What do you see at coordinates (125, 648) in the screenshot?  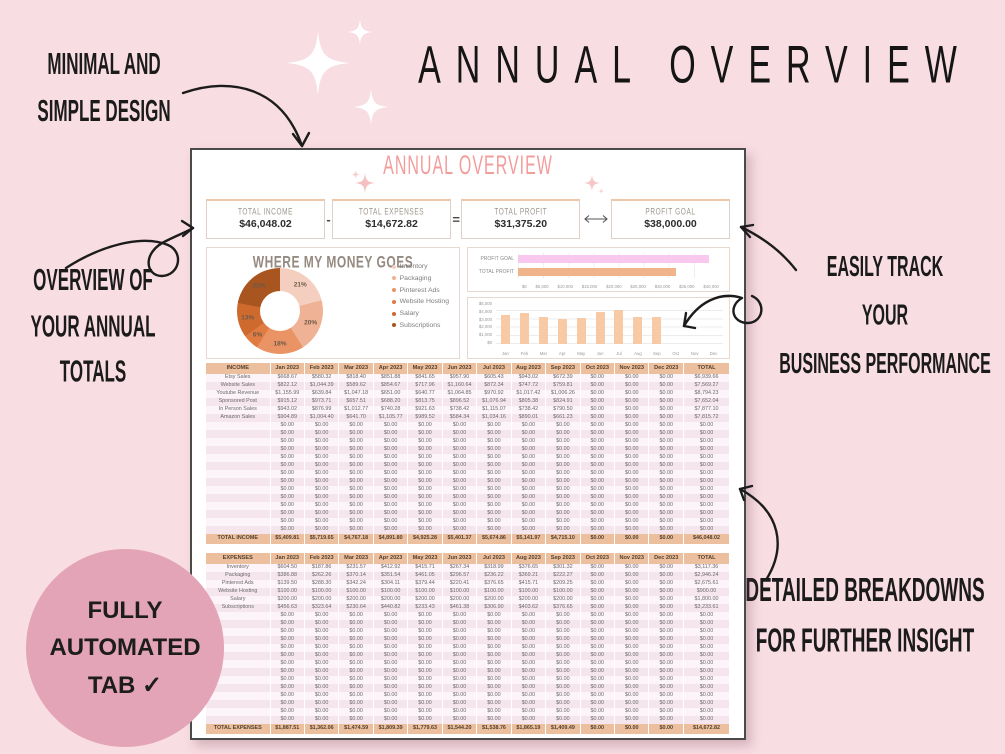 I see `badge-line: AUTOMATED` at bounding box center [125, 648].